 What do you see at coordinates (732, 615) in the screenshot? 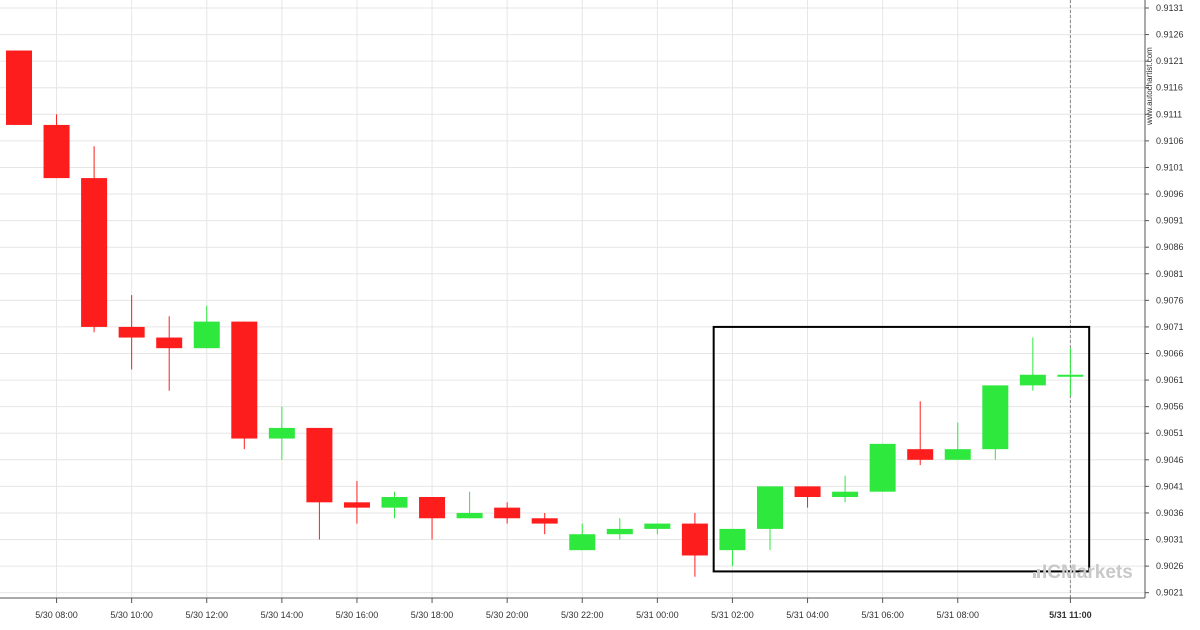
I see `x-tick-label: 5/31 02:00` at bounding box center [732, 615].